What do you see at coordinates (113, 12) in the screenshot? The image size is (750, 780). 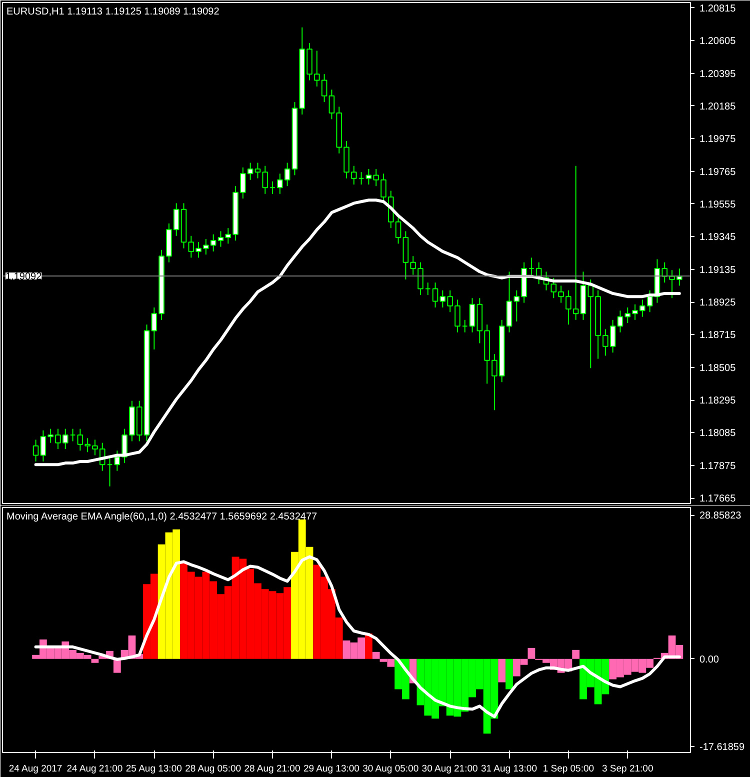 I see `chart-title: EURUSD,H1 1.19113 1.19125 1.19089 1.19092` at bounding box center [113, 12].